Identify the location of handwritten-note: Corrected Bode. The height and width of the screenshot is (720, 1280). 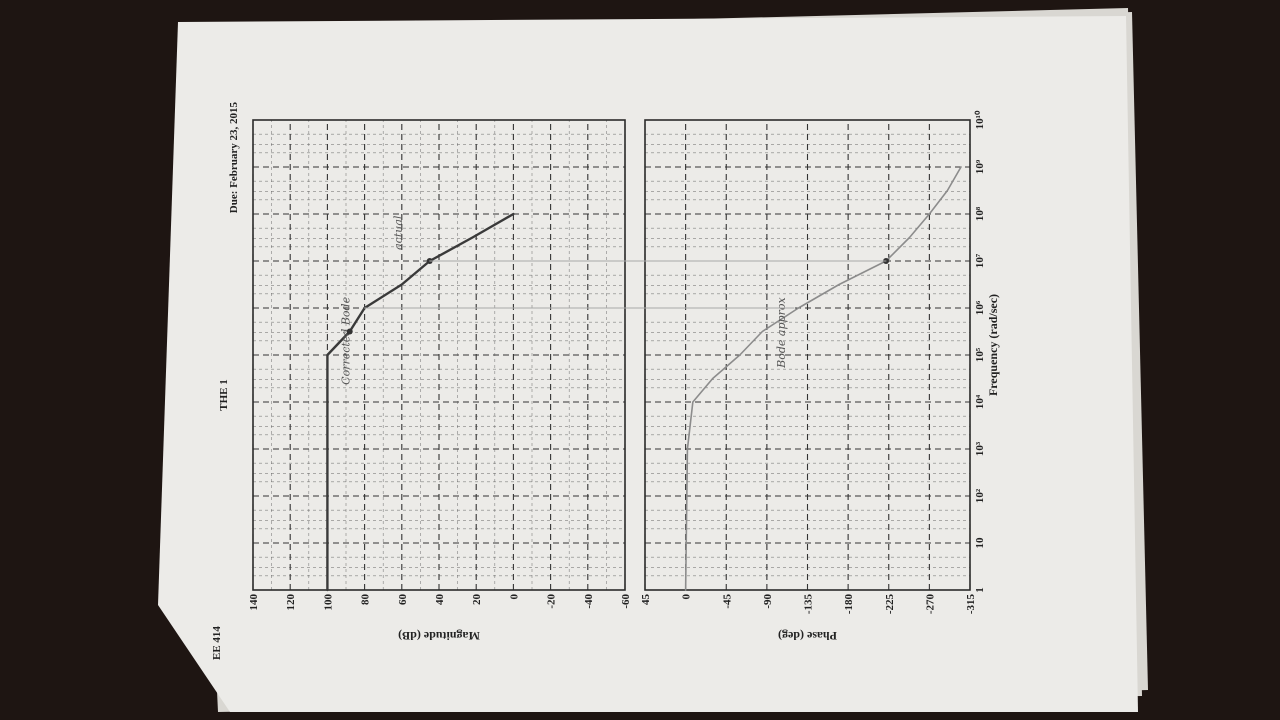
(346, 340).